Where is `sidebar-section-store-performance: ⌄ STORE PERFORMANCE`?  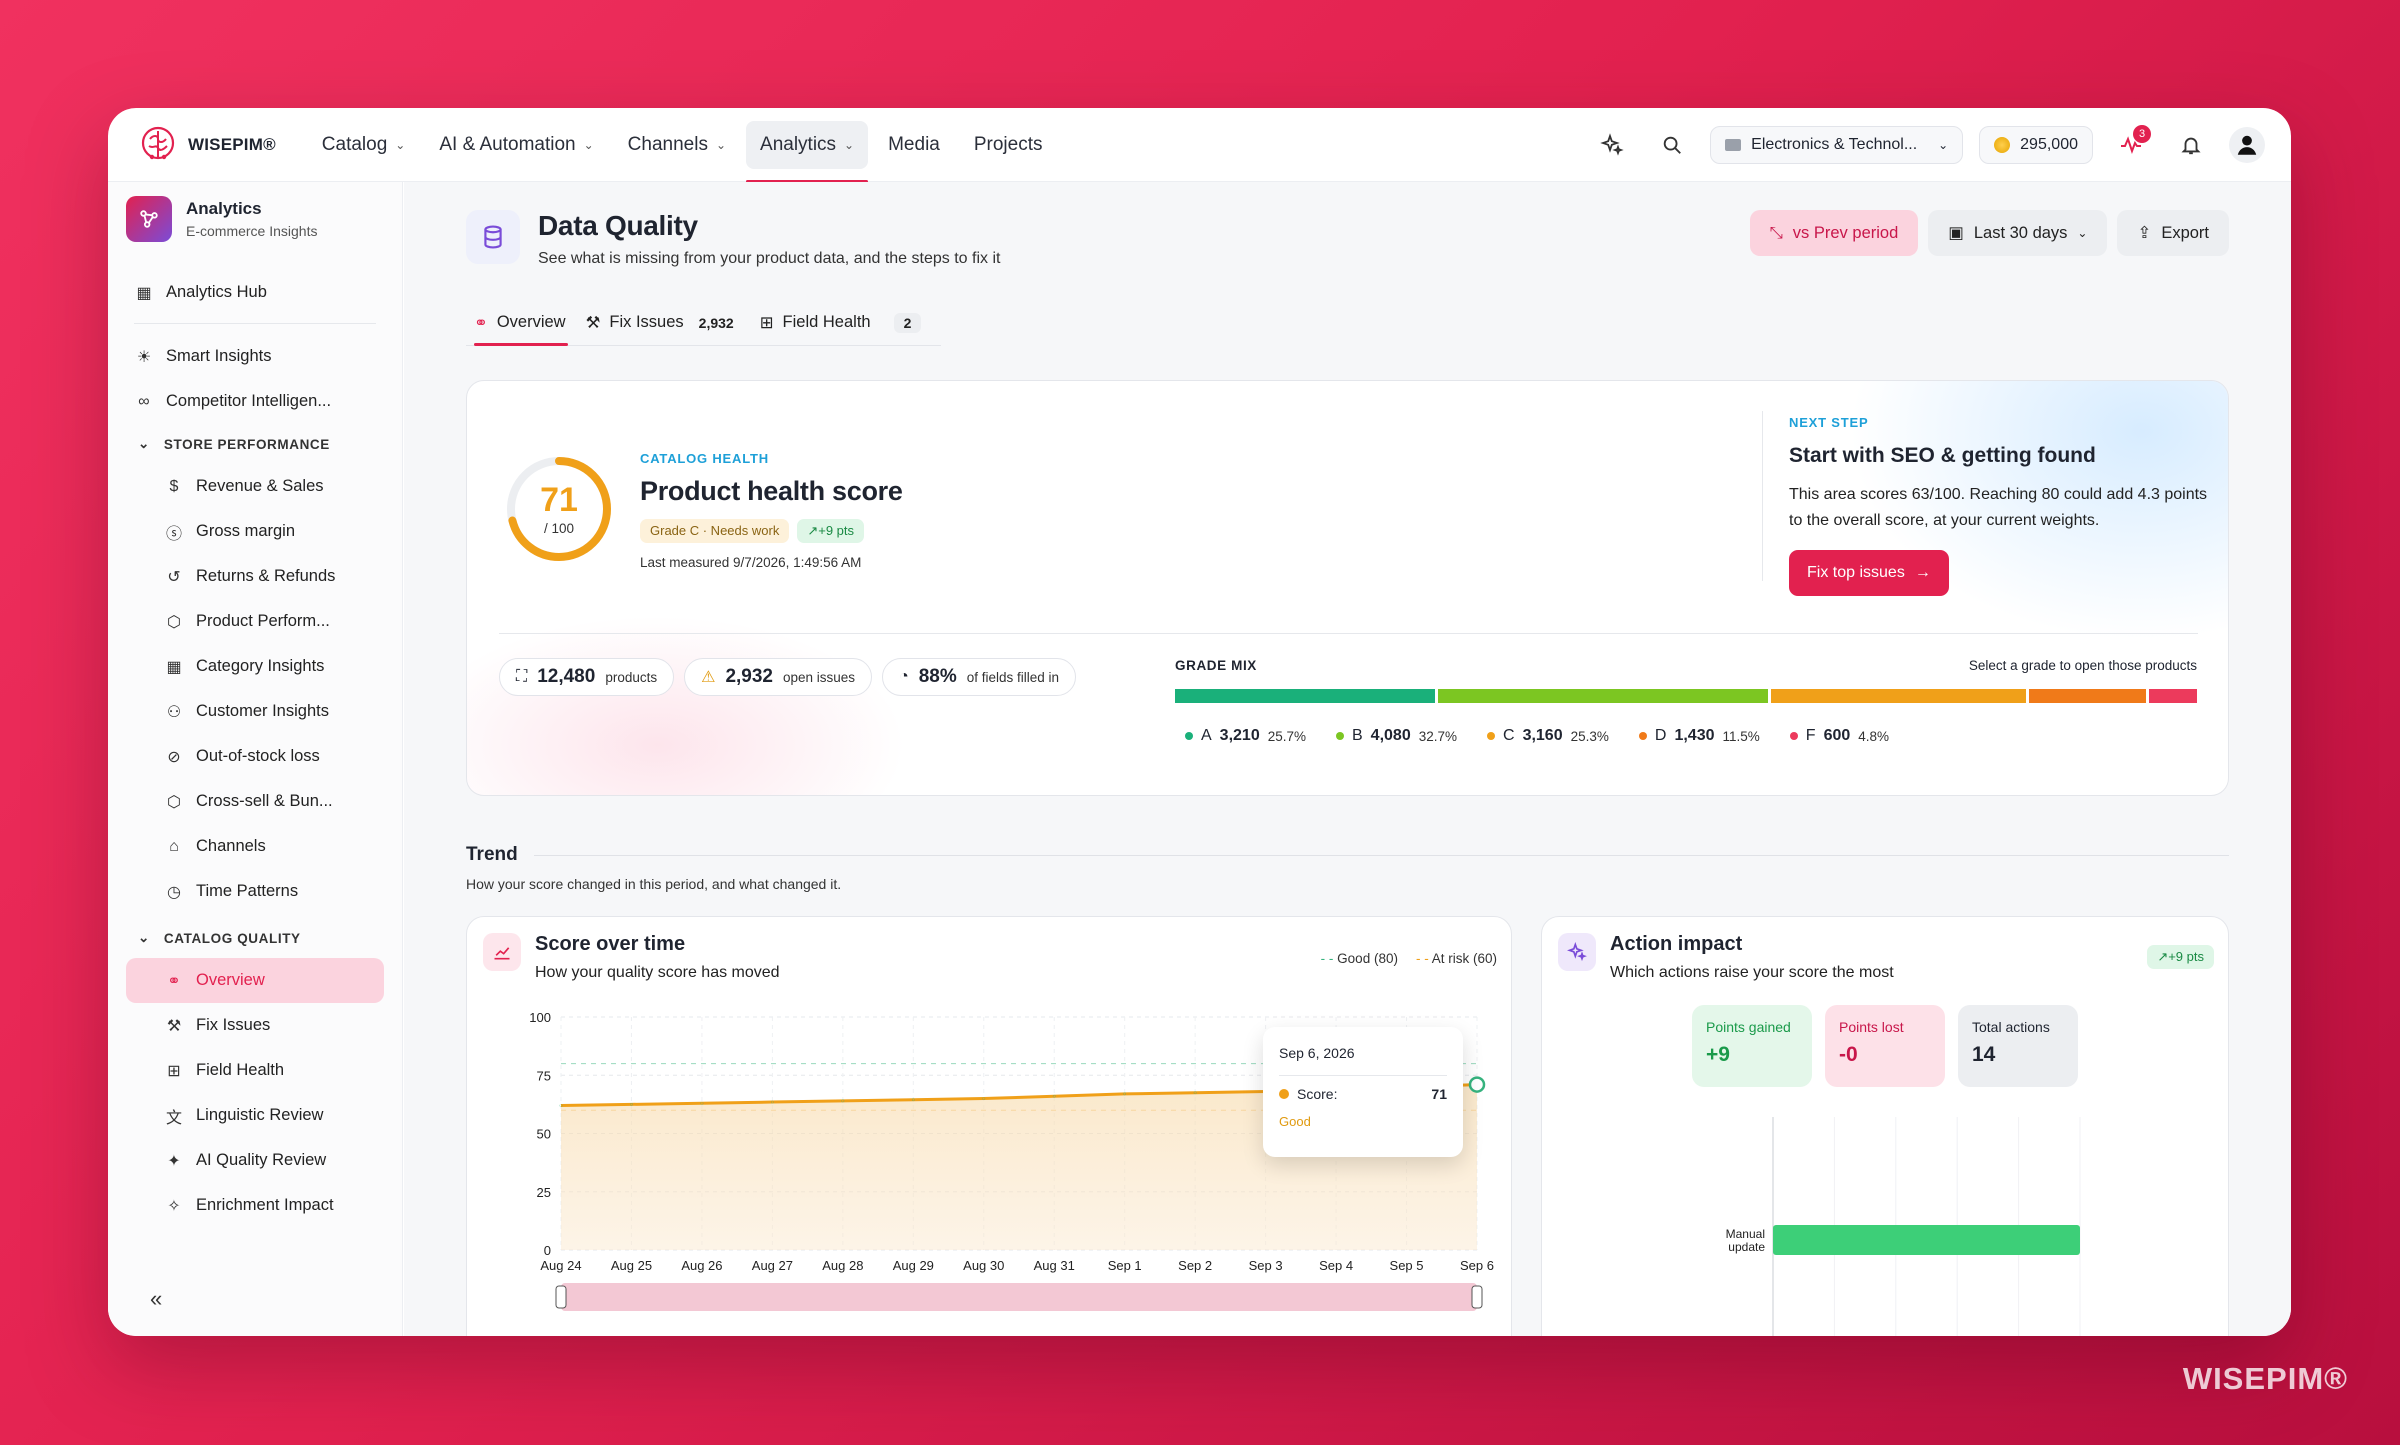 sidebar-section-store-performance: ⌄ STORE PERFORMANCE is located at coordinates (255, 444).